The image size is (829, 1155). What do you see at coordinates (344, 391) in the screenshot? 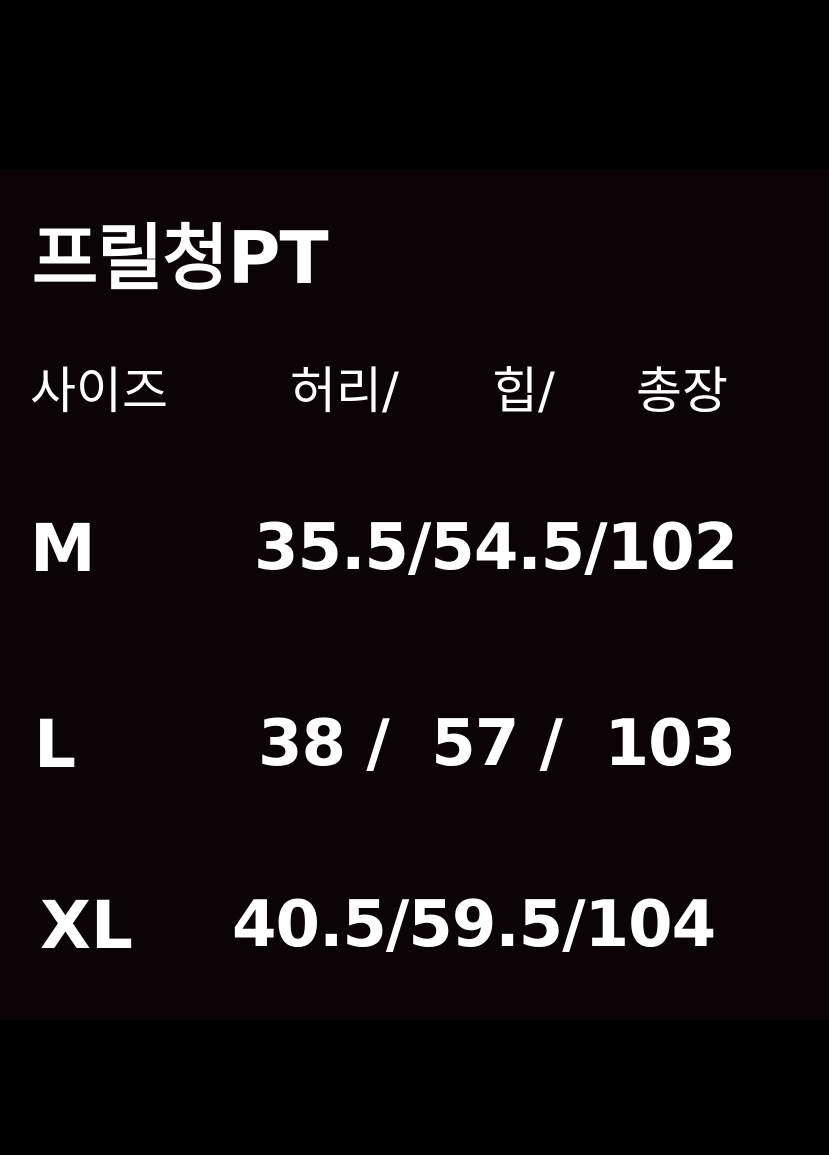
I see `header-waist: 허리/` at bounding box center [344, 391].